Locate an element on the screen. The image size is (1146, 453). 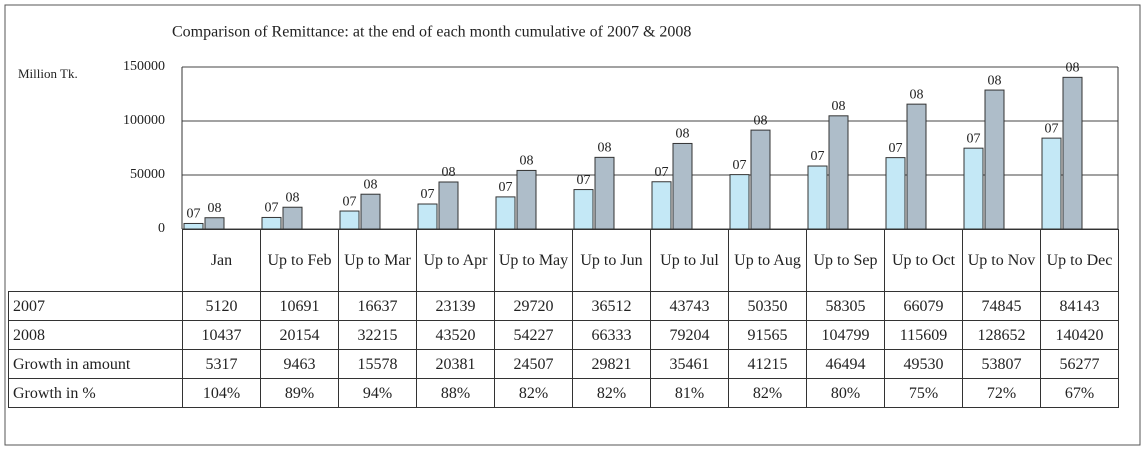
table-cell: 49530 is located at coordinates (923, 364).